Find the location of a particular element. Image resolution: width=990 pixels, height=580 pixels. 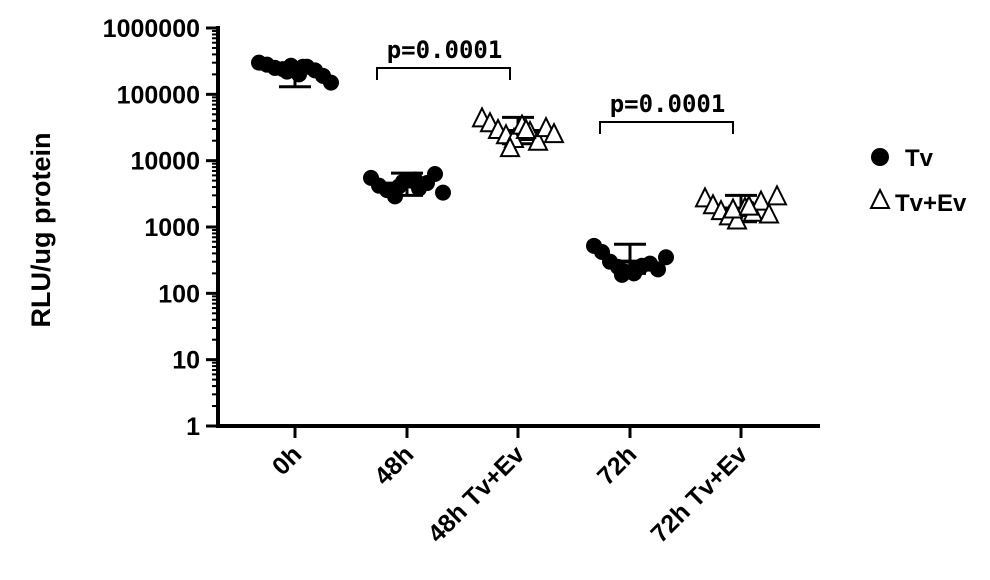

y-tick-label: 100 is located at coordinates (179, 294).